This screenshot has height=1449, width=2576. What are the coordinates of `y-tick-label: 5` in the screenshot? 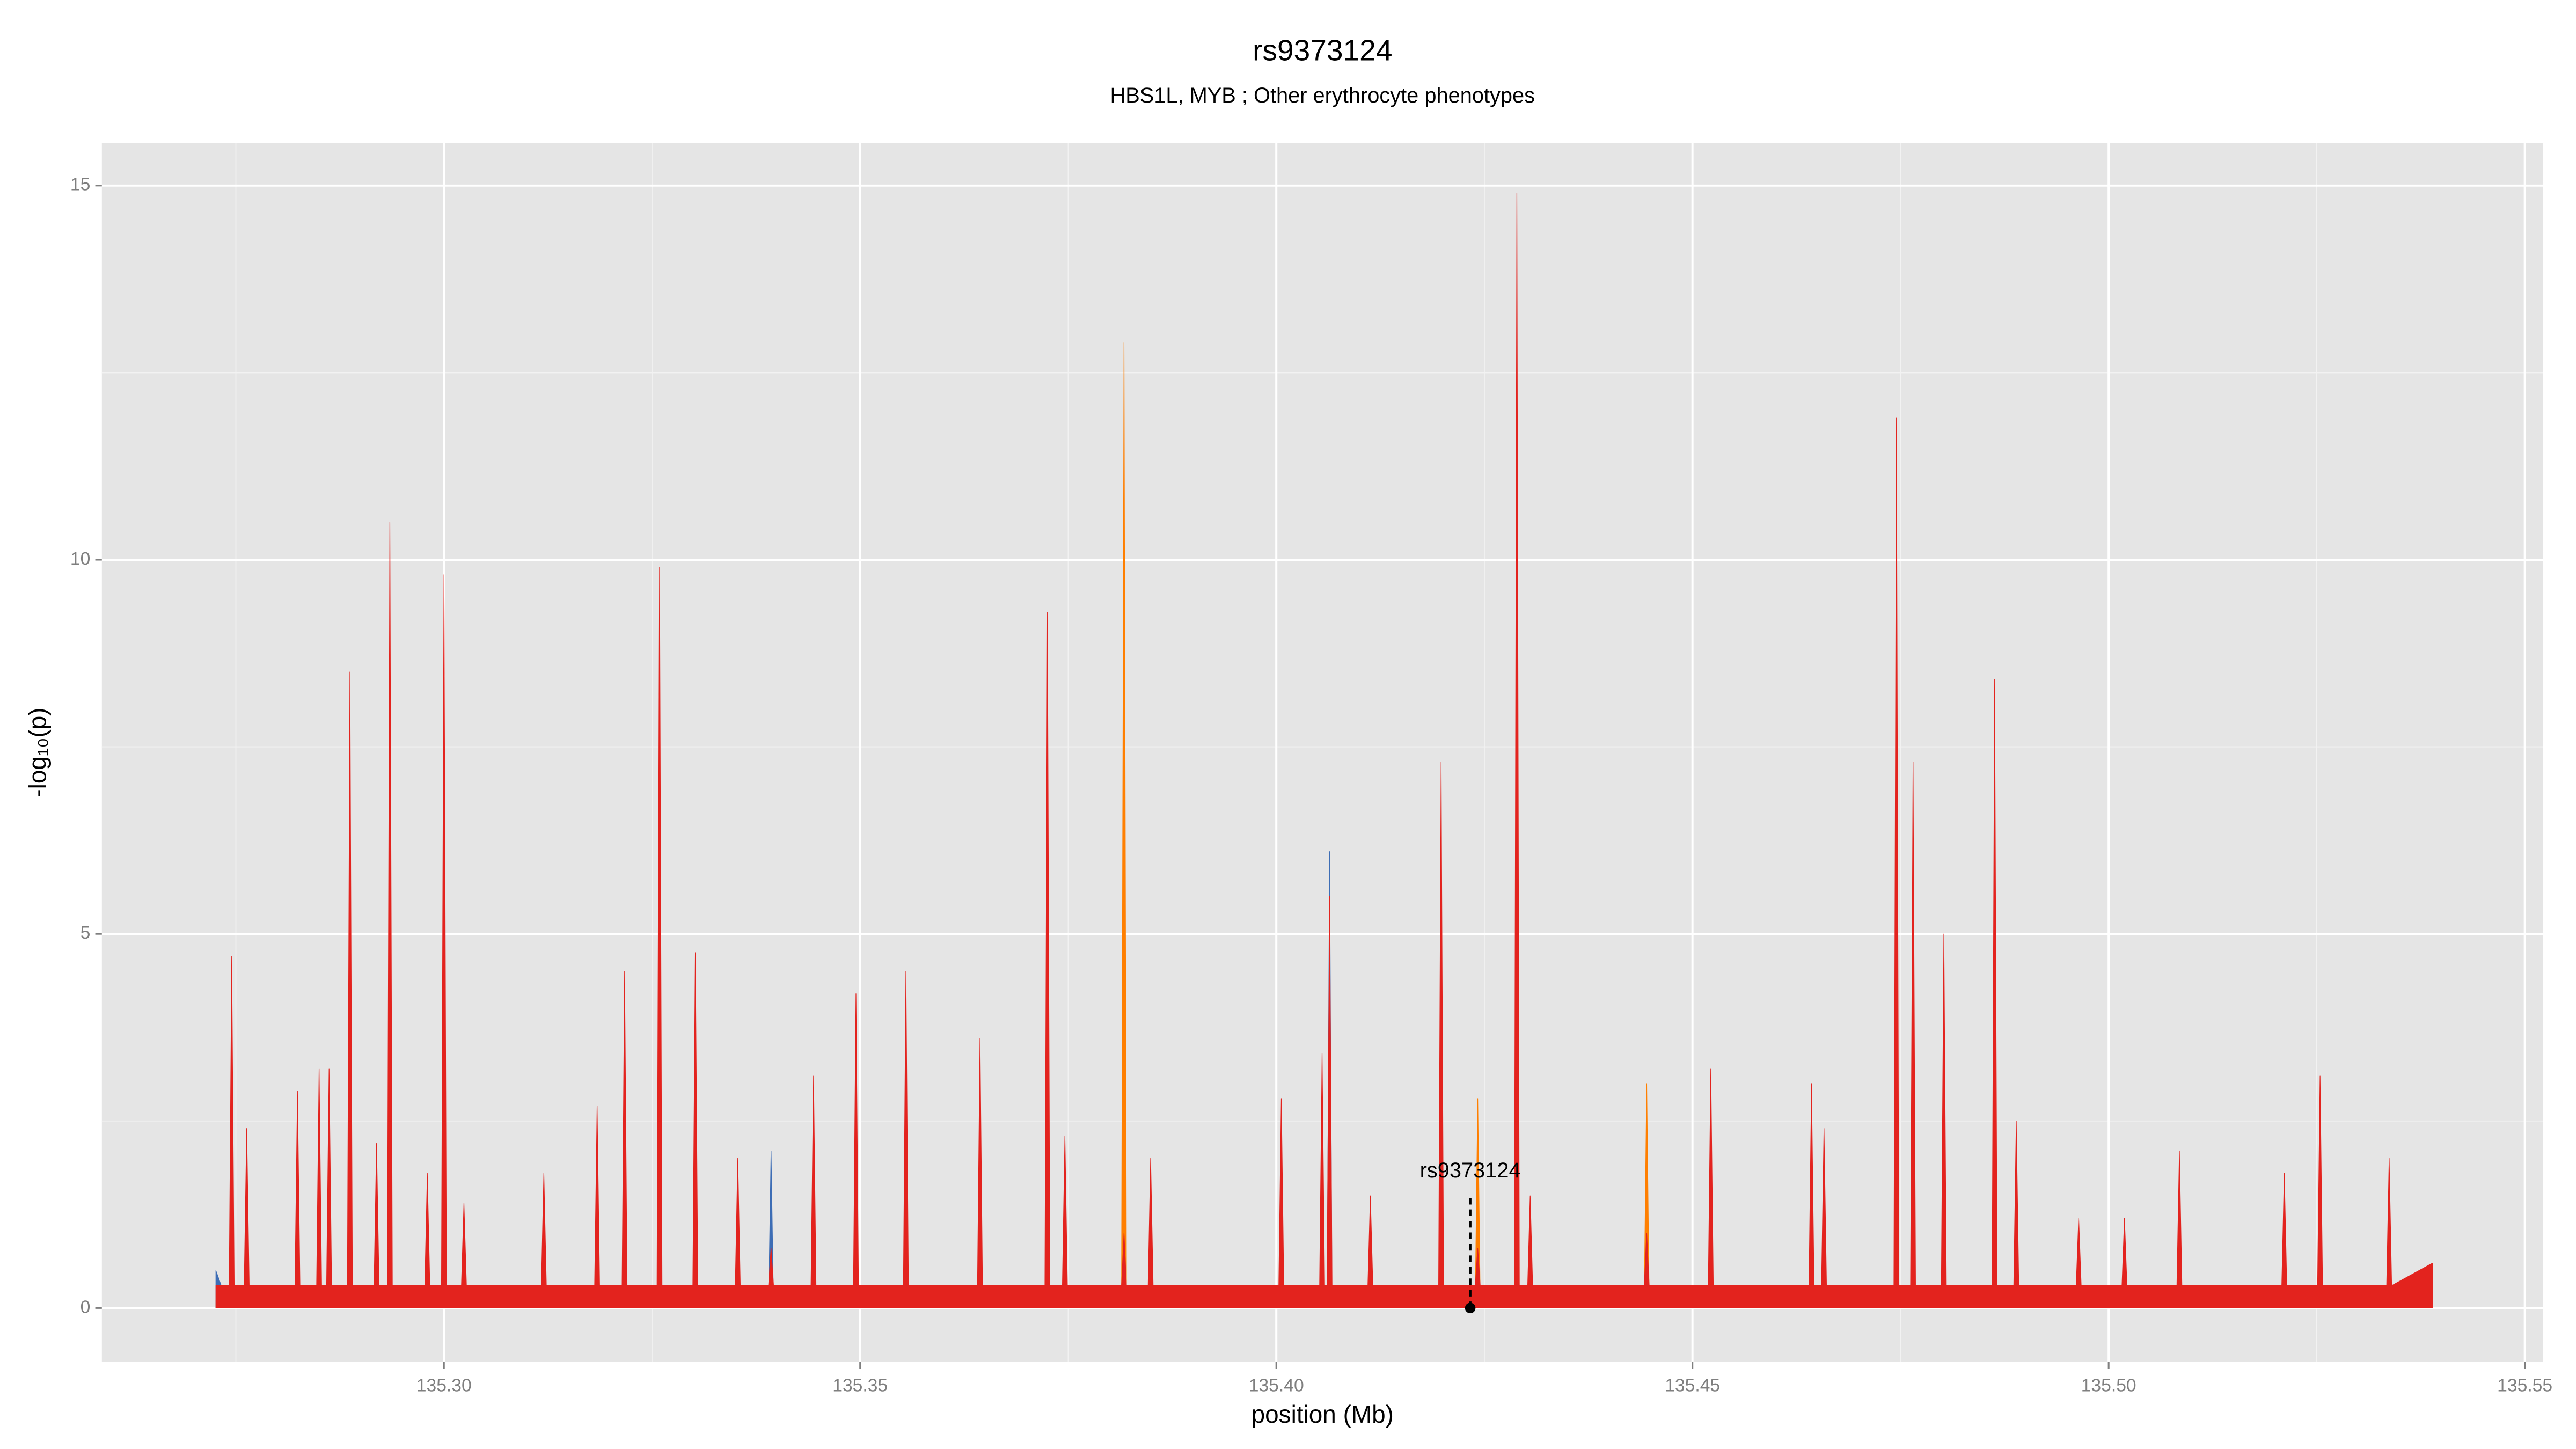 It's located at (85, 933).